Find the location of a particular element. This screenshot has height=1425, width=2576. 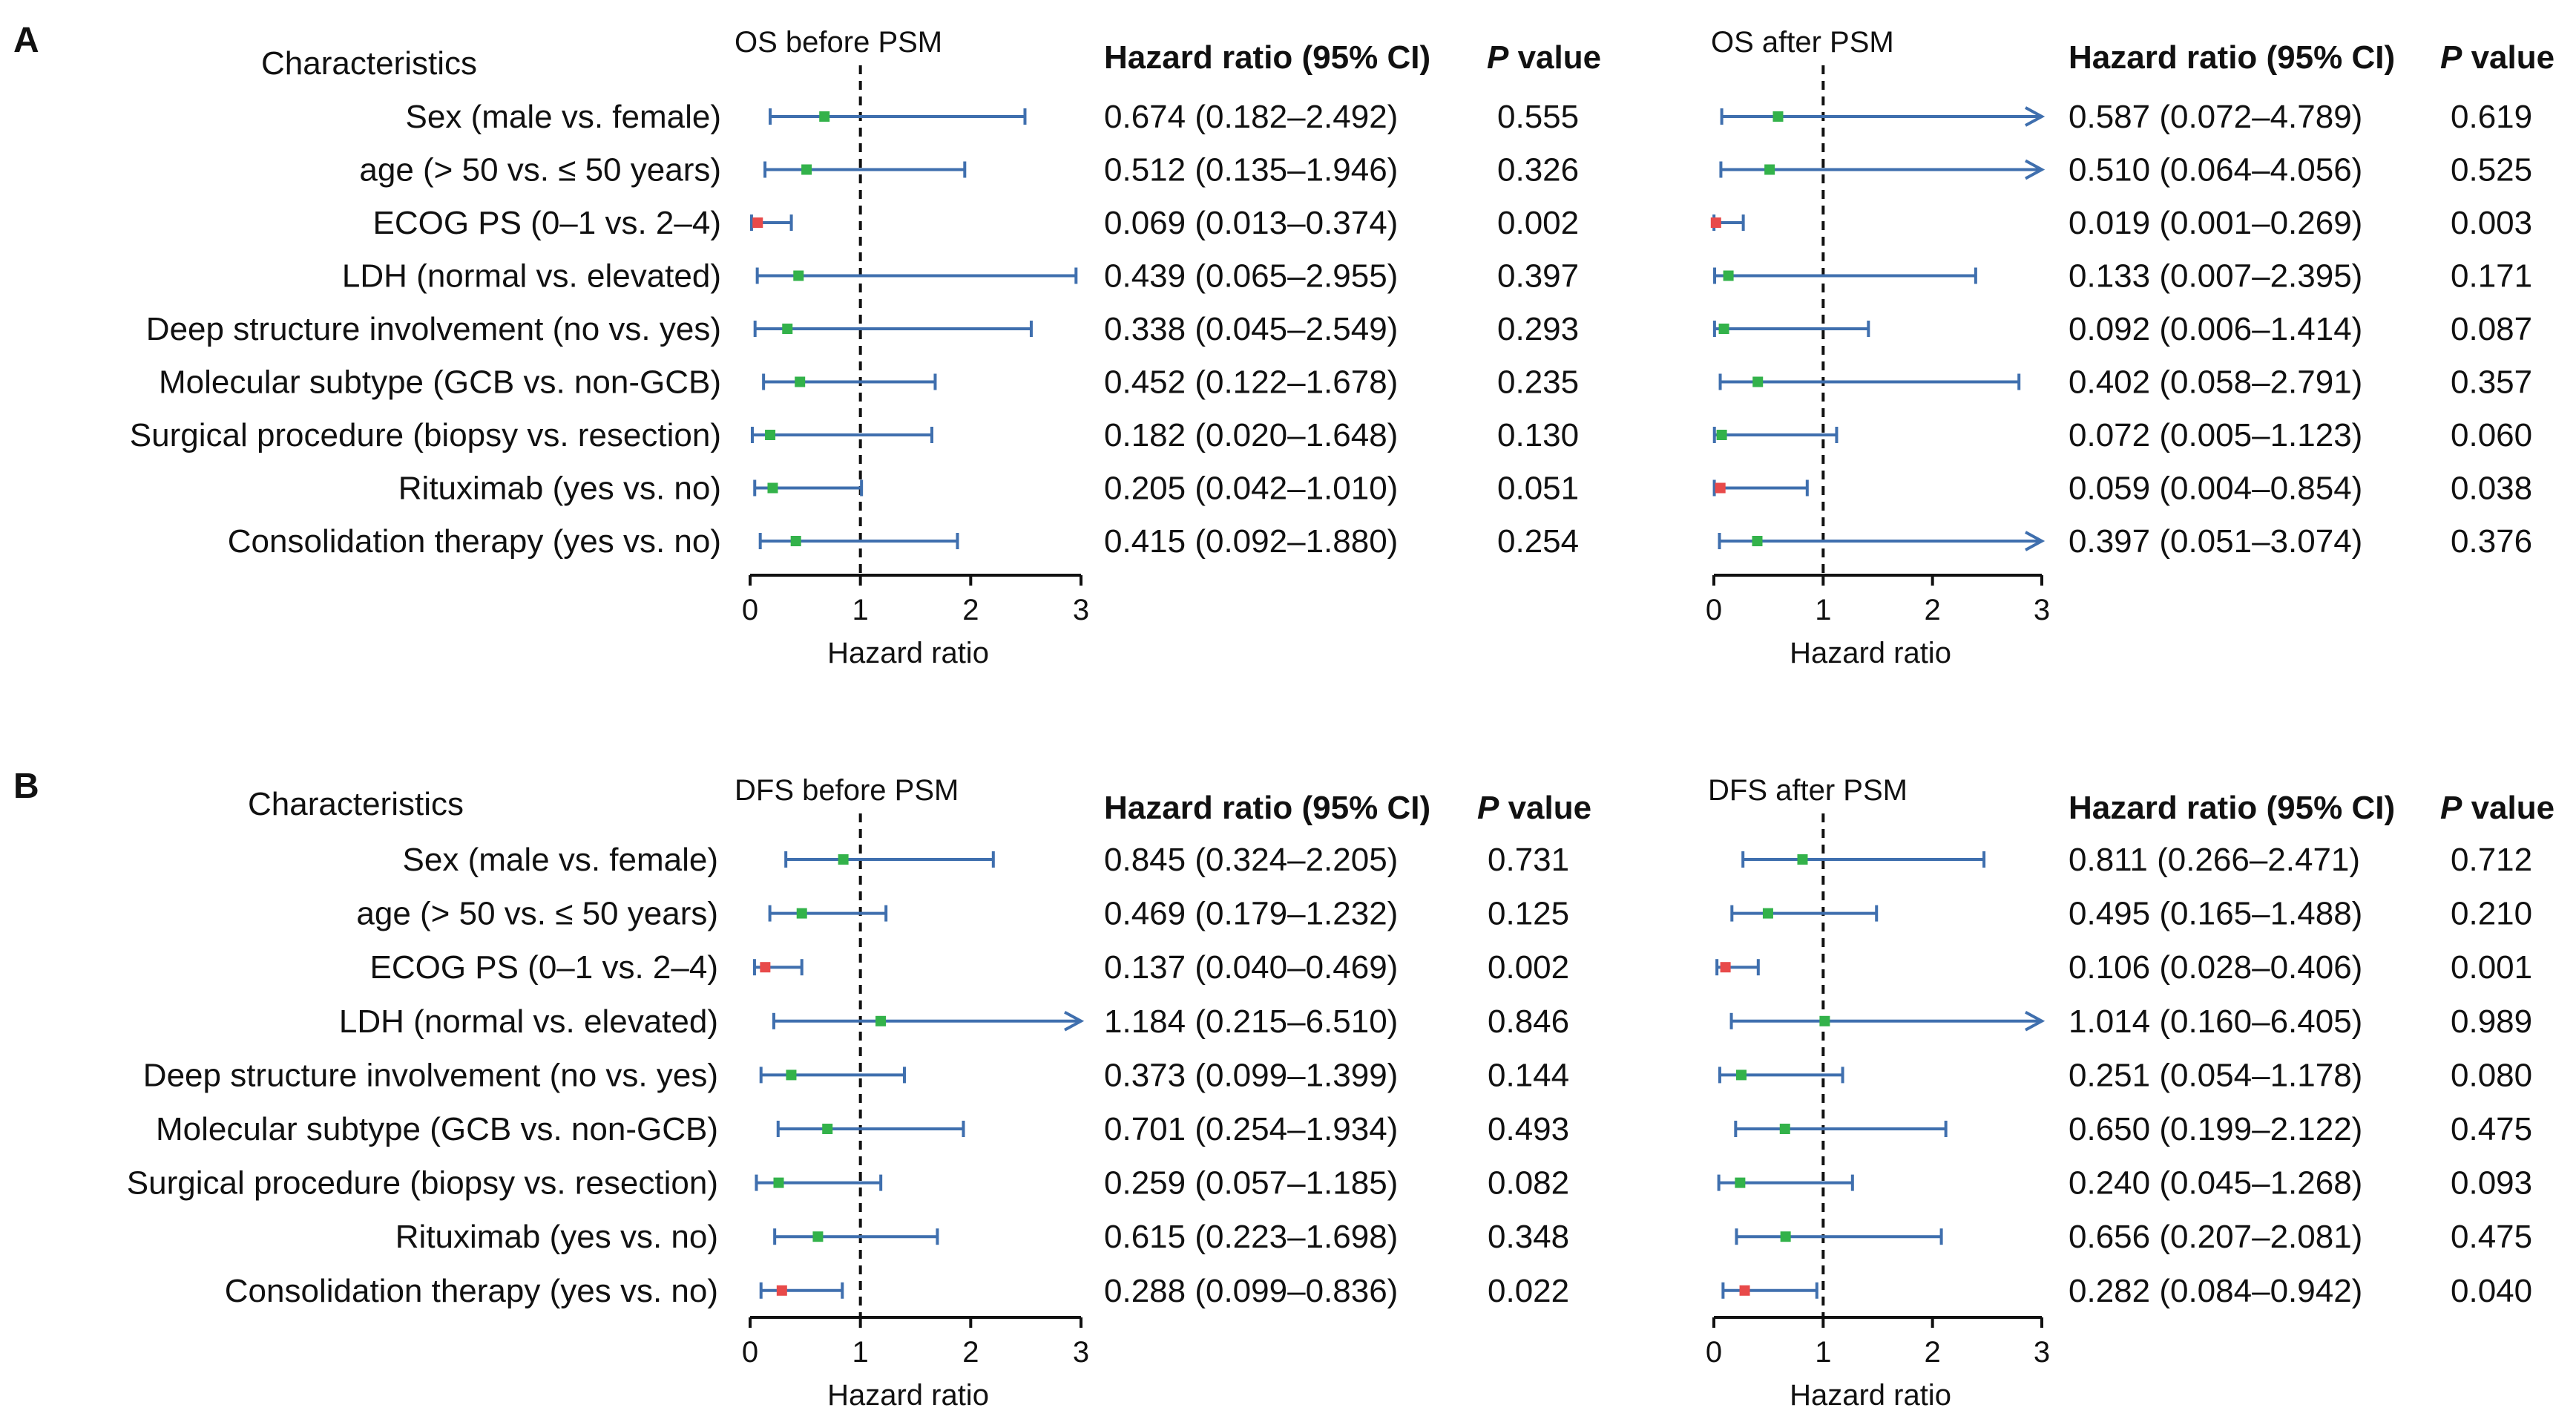

plot-title: DFS after PSM is located at coordinates (1808, 790).